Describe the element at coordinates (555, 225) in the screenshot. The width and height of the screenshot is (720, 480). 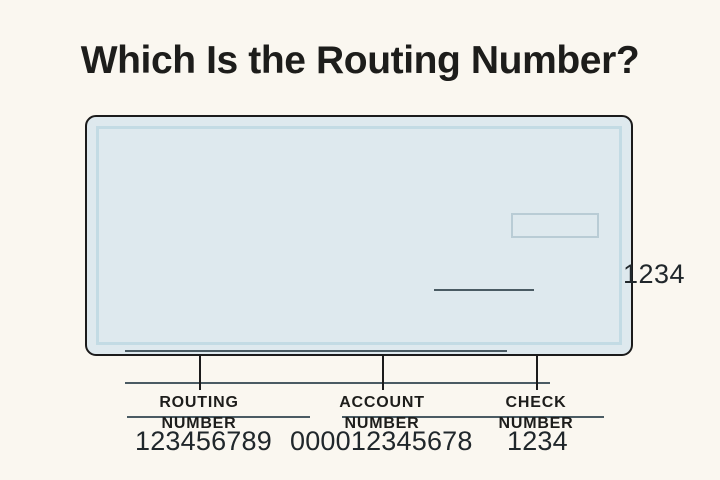
I see `amount-box` at that location.